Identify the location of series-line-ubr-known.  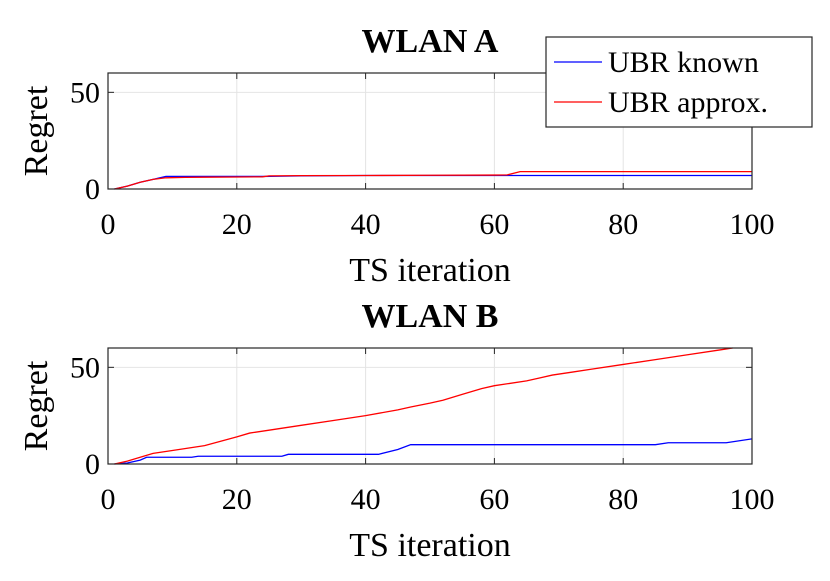
(433, 451).